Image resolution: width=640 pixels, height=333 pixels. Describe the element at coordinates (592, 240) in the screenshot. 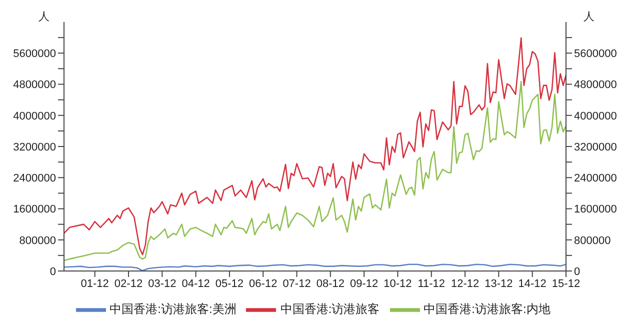

I see `y2-tick-label: 800000` at that location.